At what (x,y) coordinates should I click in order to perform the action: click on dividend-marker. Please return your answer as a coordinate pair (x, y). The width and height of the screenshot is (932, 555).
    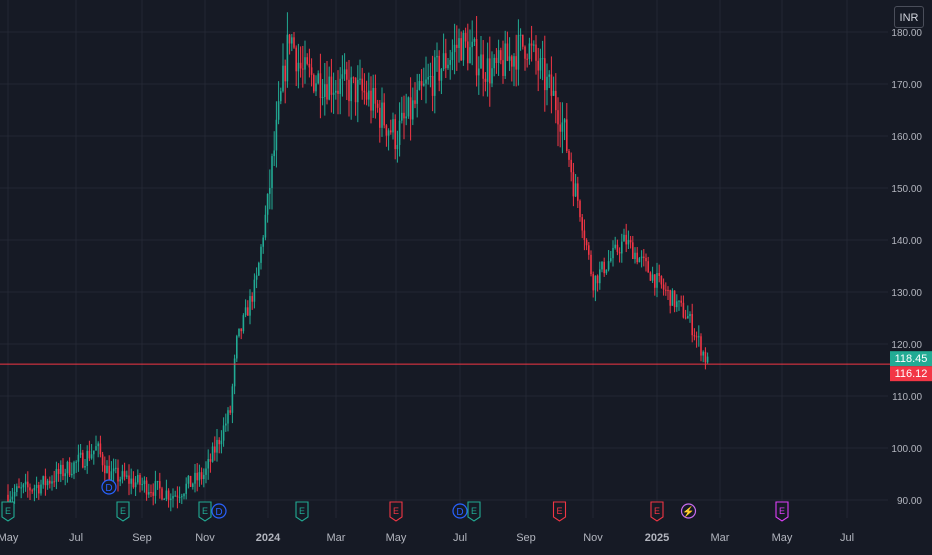
    Looking at the image, I should click on (460, 511).